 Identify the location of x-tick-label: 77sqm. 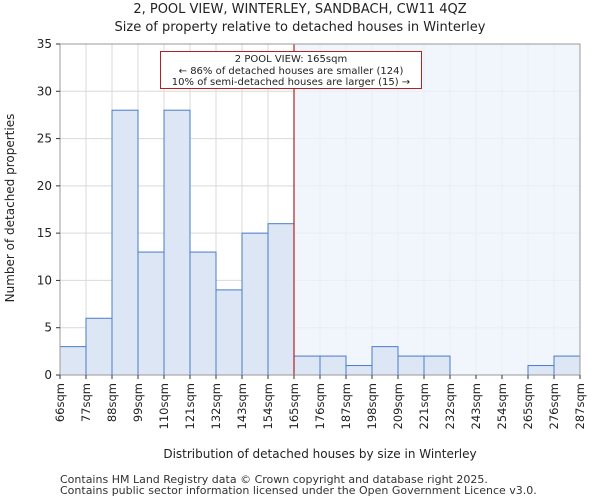
(86, 402).